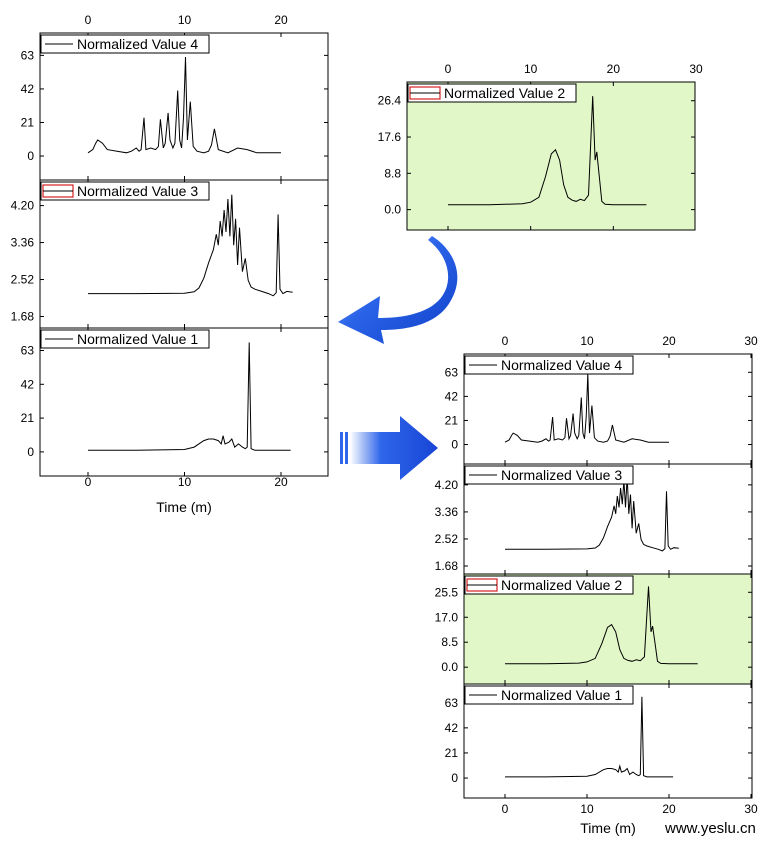 The image size is (777, 848). I want to click on panel-1-2: 1.68 2.52 3.36 4.20 Normalized Value 3, so click(170, 254).